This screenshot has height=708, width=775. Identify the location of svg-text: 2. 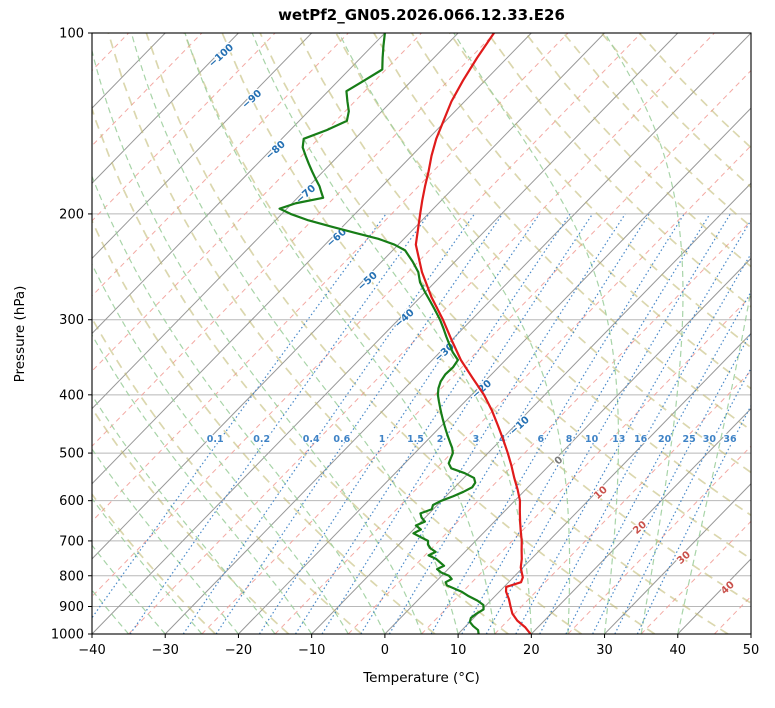
(440, 439).